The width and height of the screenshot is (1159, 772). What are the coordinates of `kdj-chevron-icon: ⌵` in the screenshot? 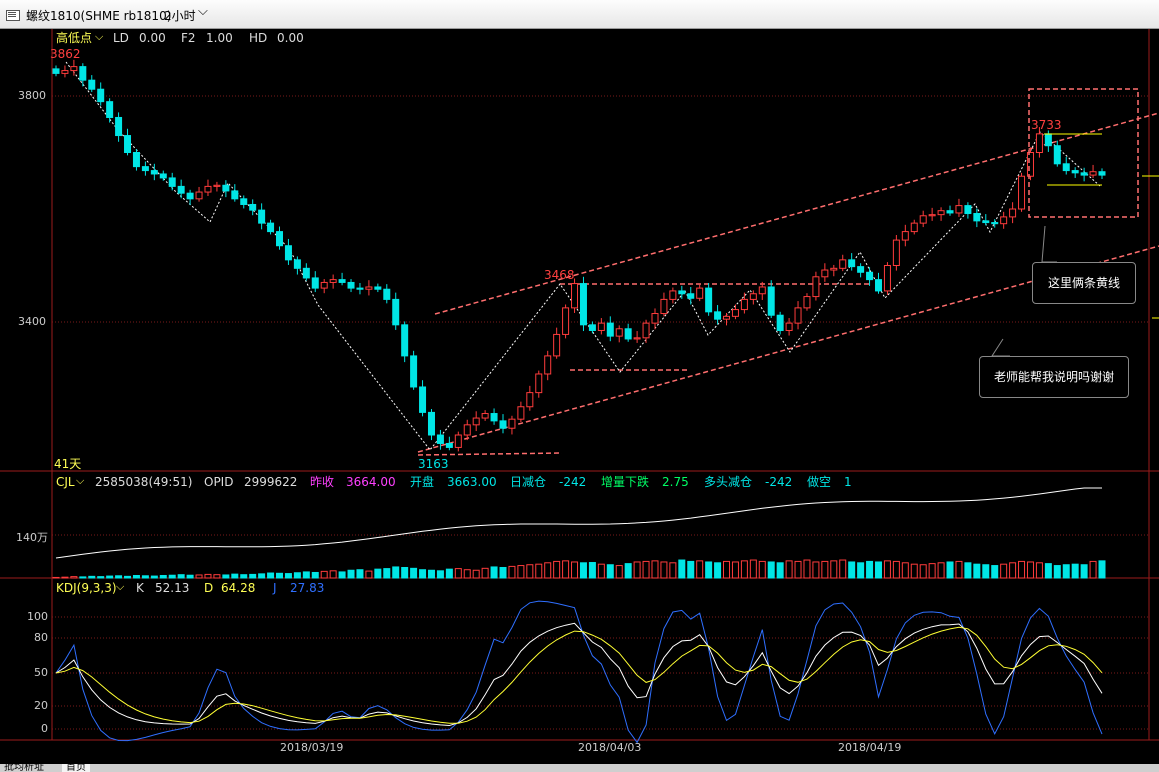 It's located at (120, 586).